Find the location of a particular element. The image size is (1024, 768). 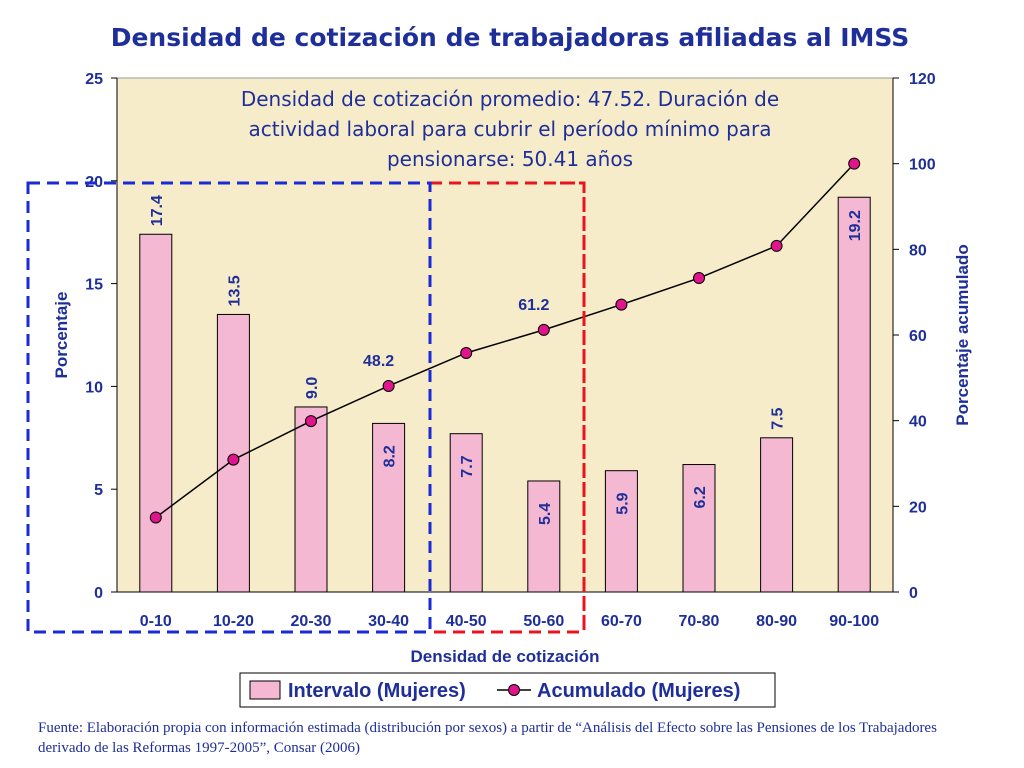

x-tick-label: 20-30 is located at coordinates (311, 621).